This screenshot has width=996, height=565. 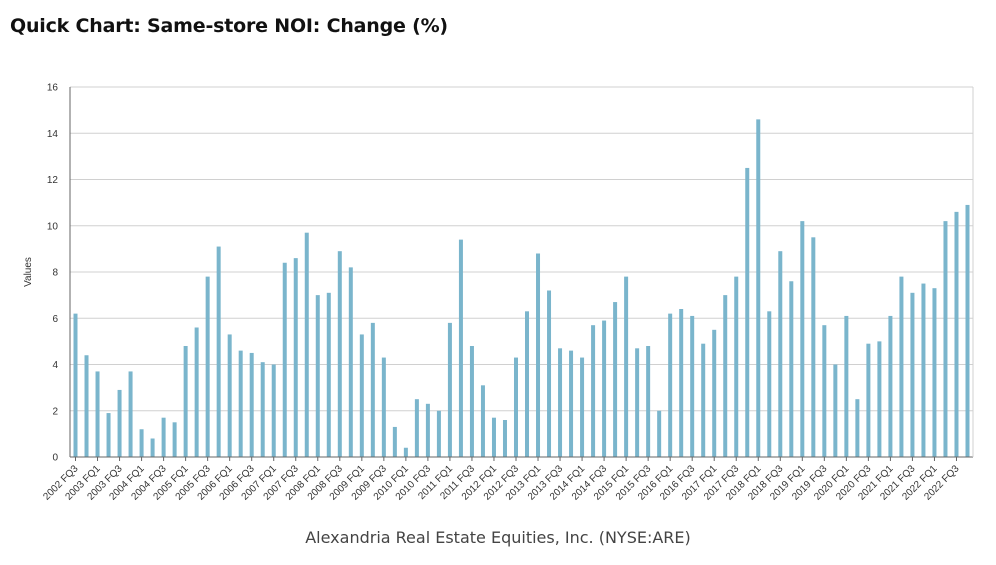 I want to click on y-tick-label: 16, so click(x=53, y=88).